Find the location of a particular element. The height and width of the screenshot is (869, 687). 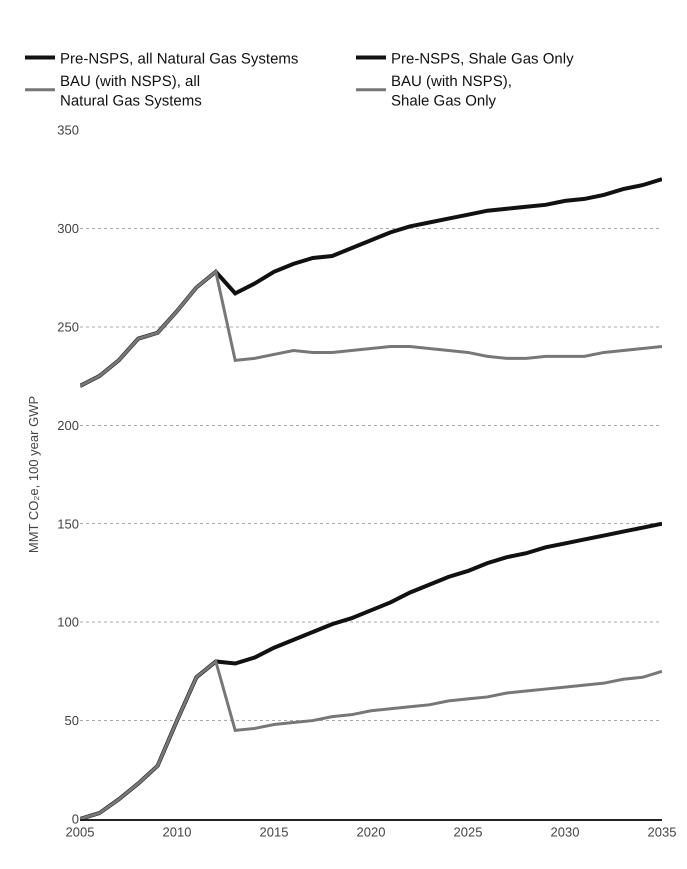

y-tick-label: 200 is located at coordinates (68, 425).